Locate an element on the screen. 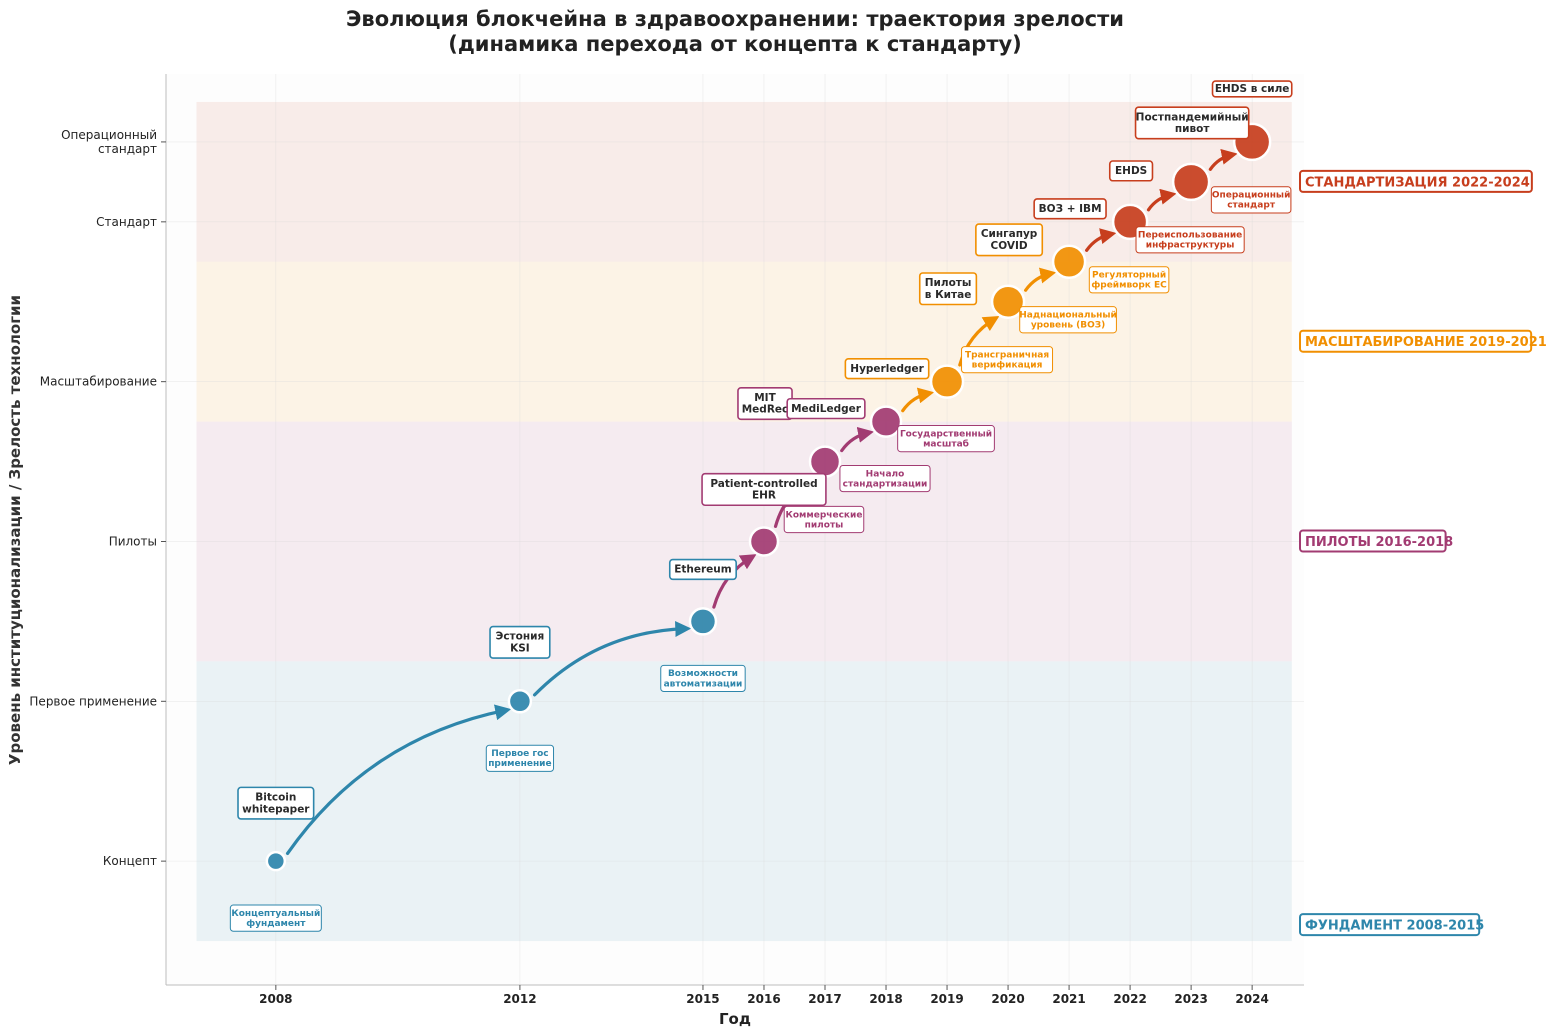 The width and height of the screenshot is (1560, 1035). event-label-line: COVID is located at coordinates (1009, 246).